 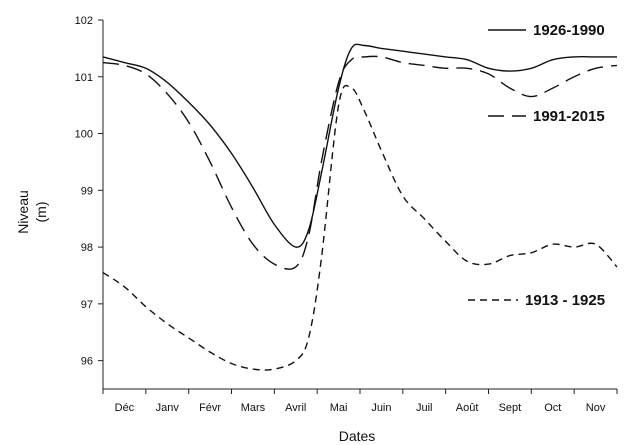 I want to click on x-tick-label: Déc, so click(x=125, y=408).